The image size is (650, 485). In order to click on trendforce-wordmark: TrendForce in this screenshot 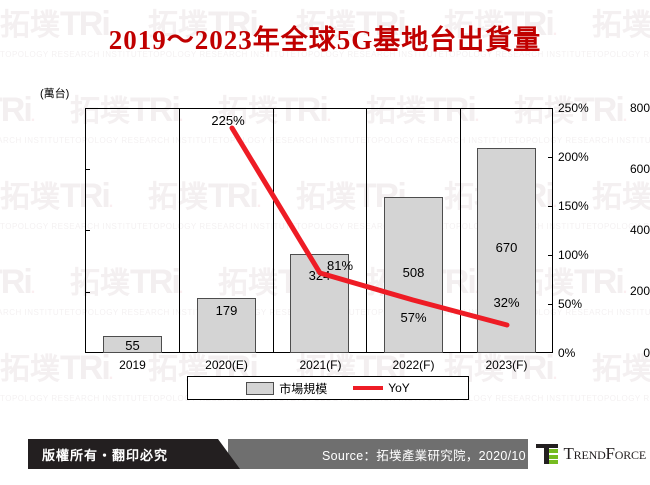, I will do `click(604, 453)`.